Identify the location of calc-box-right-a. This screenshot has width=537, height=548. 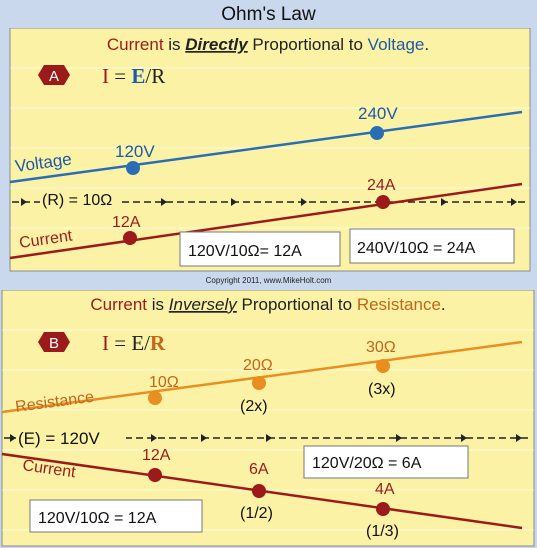
(432, 246).